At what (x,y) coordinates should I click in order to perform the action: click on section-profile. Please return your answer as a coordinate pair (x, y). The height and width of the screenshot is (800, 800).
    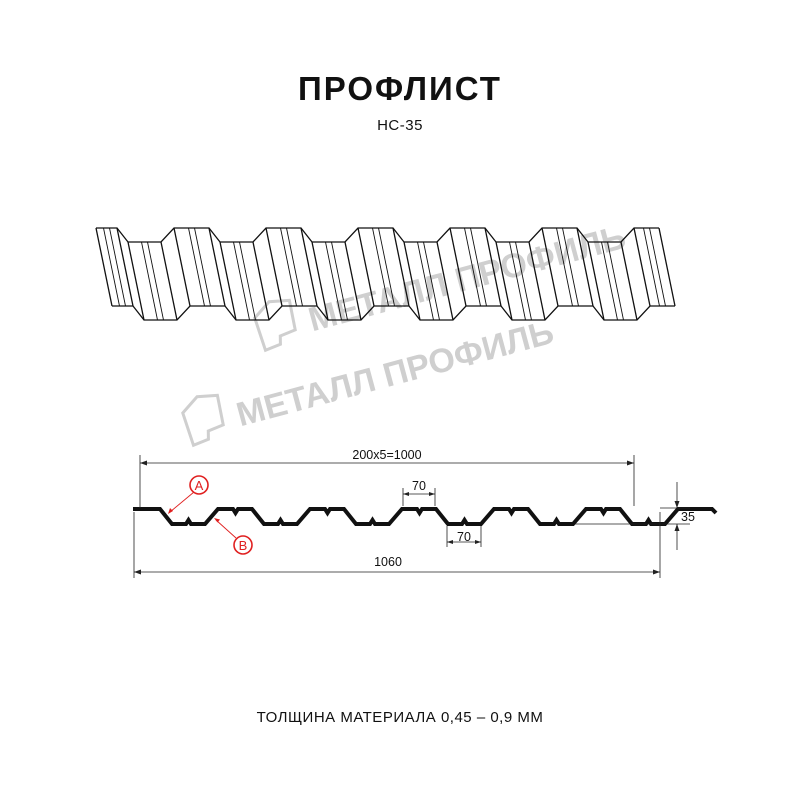
    Looking at the image, I should click on (425, 516).